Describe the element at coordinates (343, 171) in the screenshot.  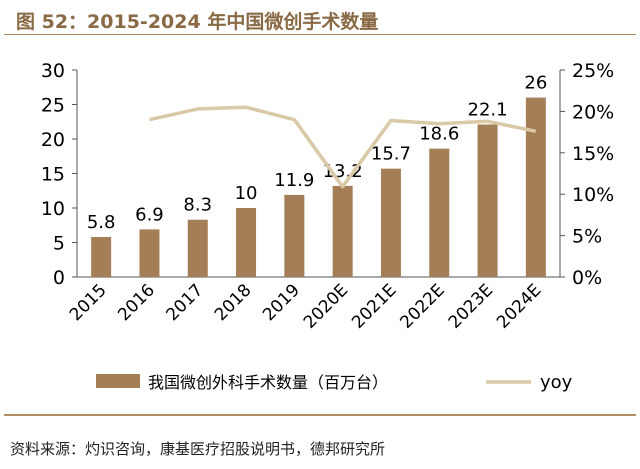
I see `bar-value-label: 13.2` at that location.